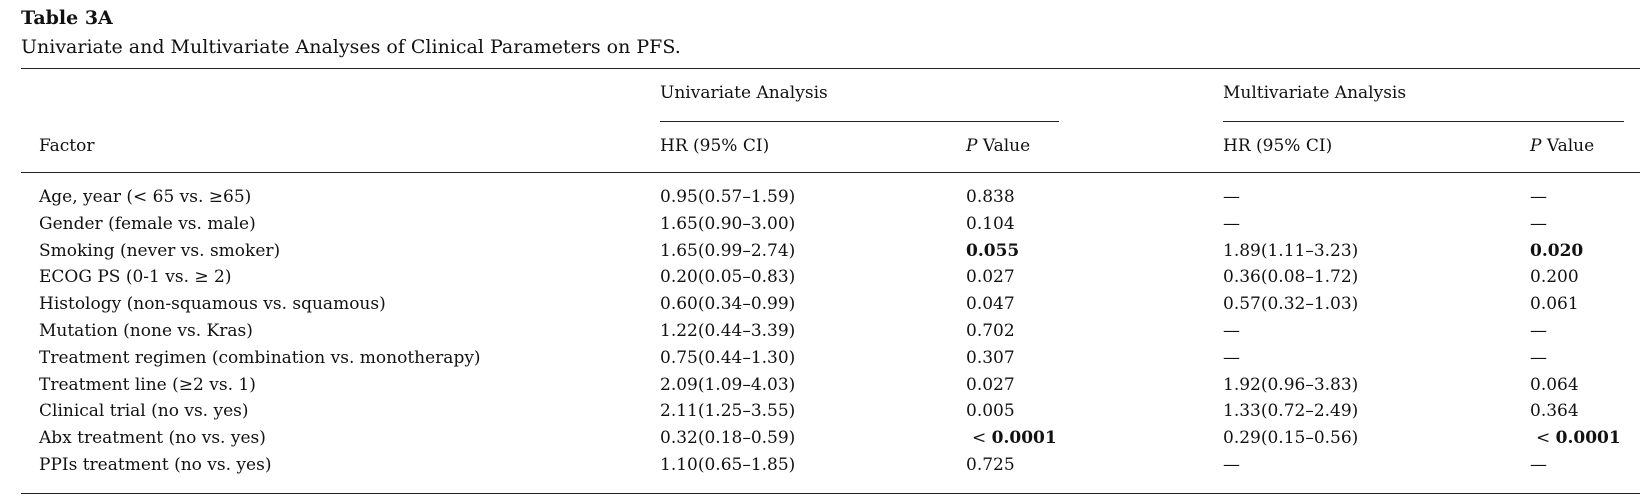 Image resolution: width=1650 pixels, height=504 pixels. What do you see at coordinates (160, 250) in the screenshot?
I see `factor-cell: Smoking (never vs. smoker)` at bounding box center [160, 250].